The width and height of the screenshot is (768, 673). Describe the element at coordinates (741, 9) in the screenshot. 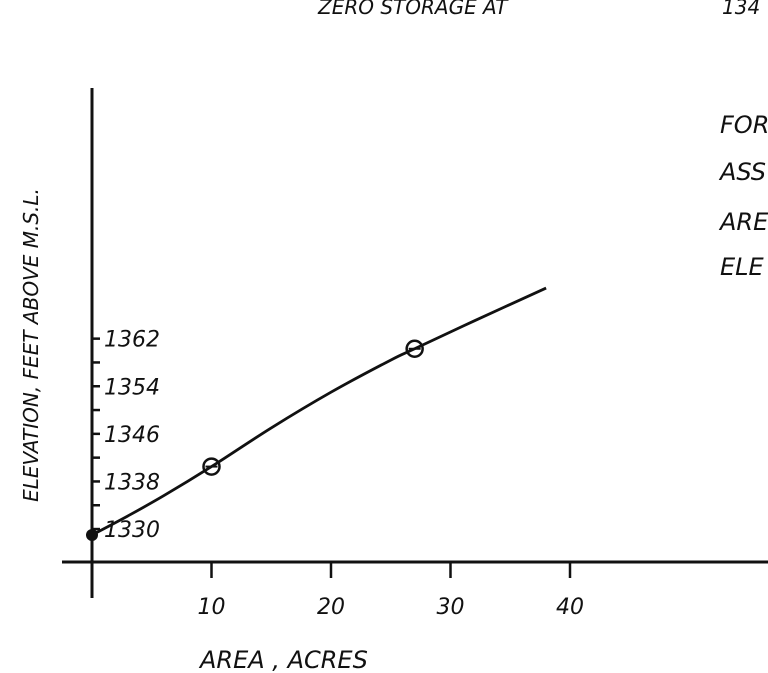

I see `chart-title-right: 134` at that location.